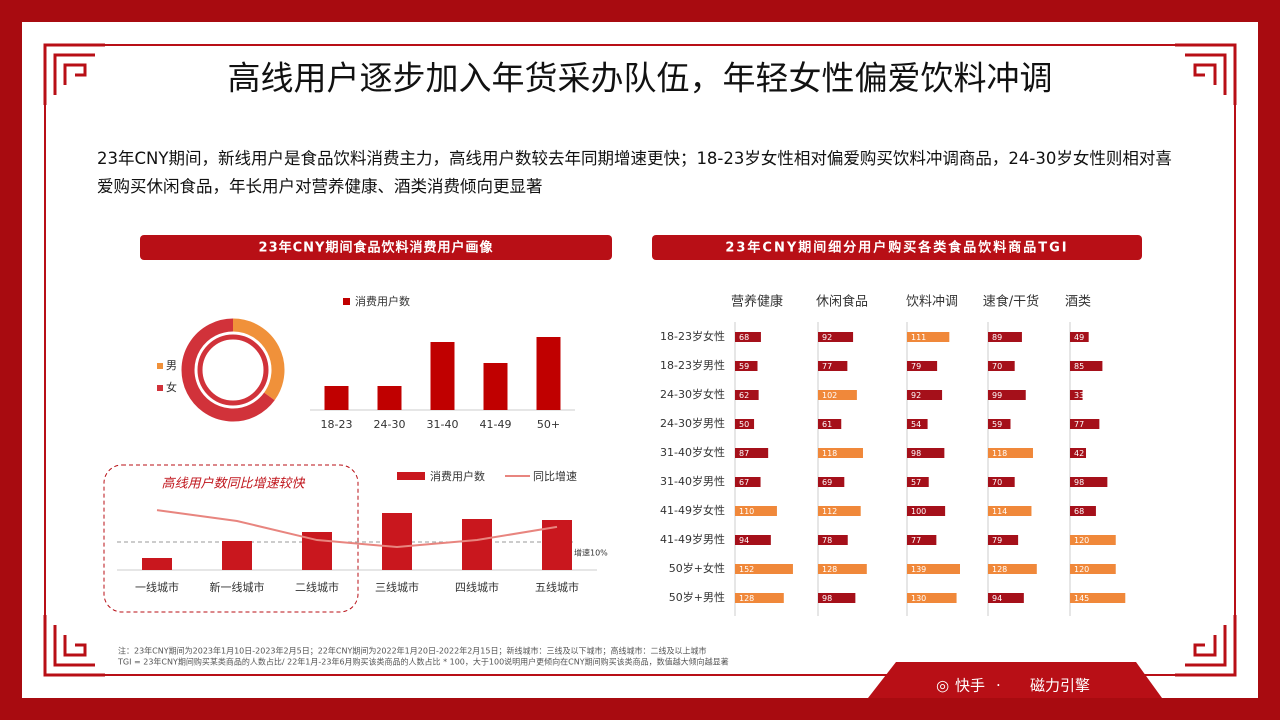  Describe the element at coordinates (932, 302) in the screenshot. I see `column-header: 饮料冲调` at that location.